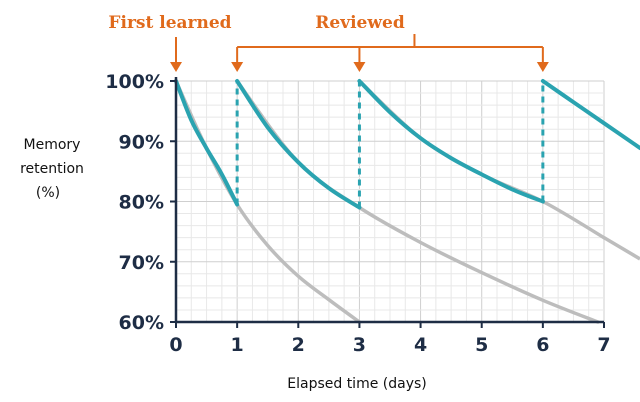 The width and height of the screenshot is (640, 402). What do you see at coordinates (481, 345) in the screenshot?
I see `x-tick-label: 5` at bounding box center [481, 345].